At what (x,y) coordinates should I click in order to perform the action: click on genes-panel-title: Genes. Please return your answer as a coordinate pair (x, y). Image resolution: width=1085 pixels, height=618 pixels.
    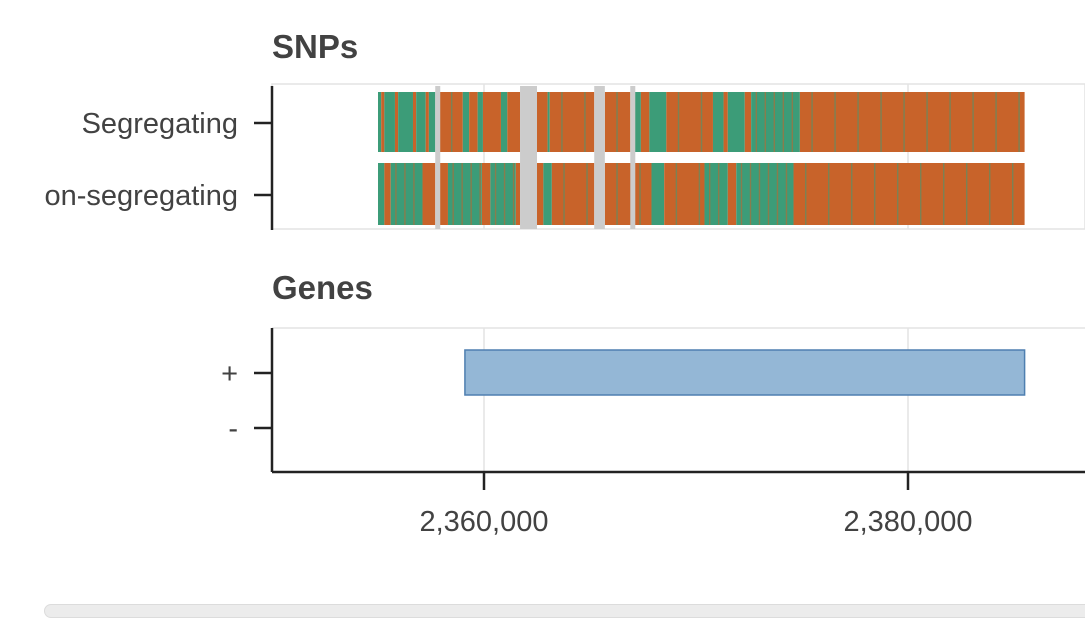
    Looking at the image, I should click on (322, 287).